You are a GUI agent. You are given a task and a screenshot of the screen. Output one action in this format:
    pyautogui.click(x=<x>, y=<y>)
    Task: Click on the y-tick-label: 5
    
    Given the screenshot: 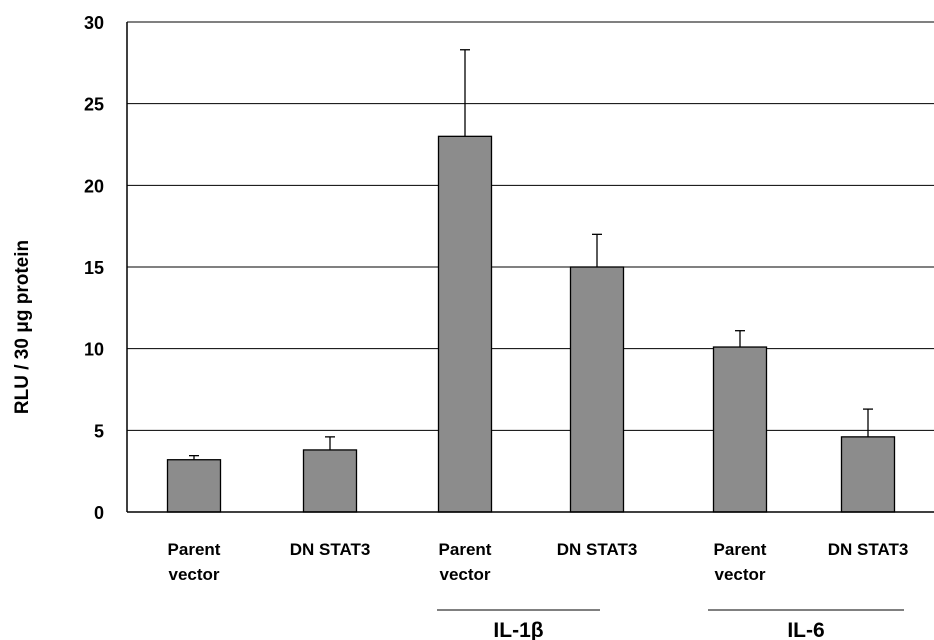 What is the action you would take?
    pyautogui.click(x=99, y=431)
    